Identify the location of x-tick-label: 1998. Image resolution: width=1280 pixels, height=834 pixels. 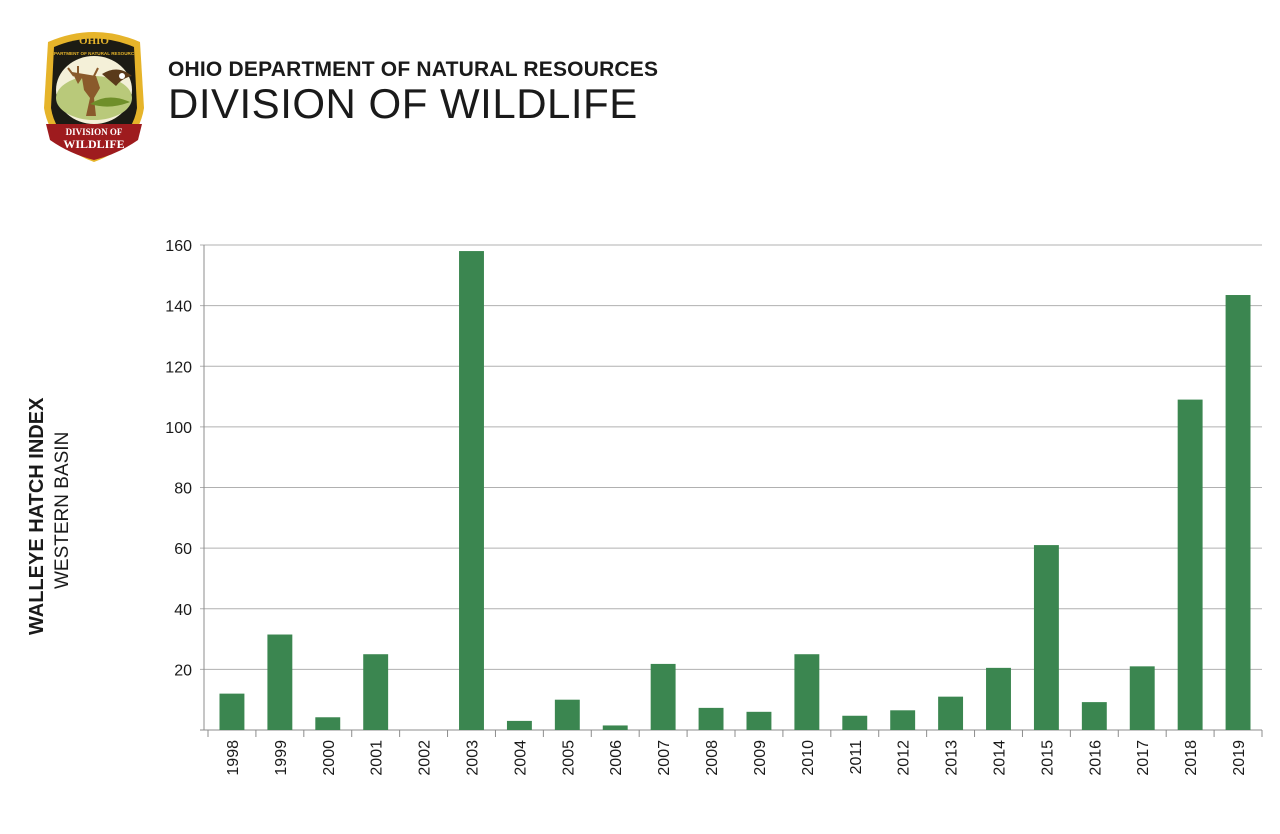
(233, 758).